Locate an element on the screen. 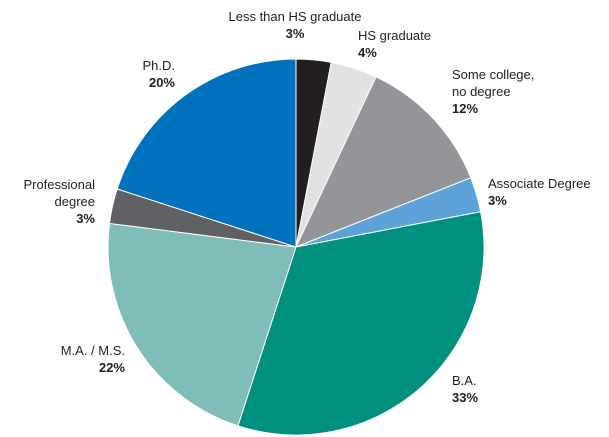 The width and height of the screenshot is (609, 437). category-label: HS graduate is located at coordinates (394, 35).